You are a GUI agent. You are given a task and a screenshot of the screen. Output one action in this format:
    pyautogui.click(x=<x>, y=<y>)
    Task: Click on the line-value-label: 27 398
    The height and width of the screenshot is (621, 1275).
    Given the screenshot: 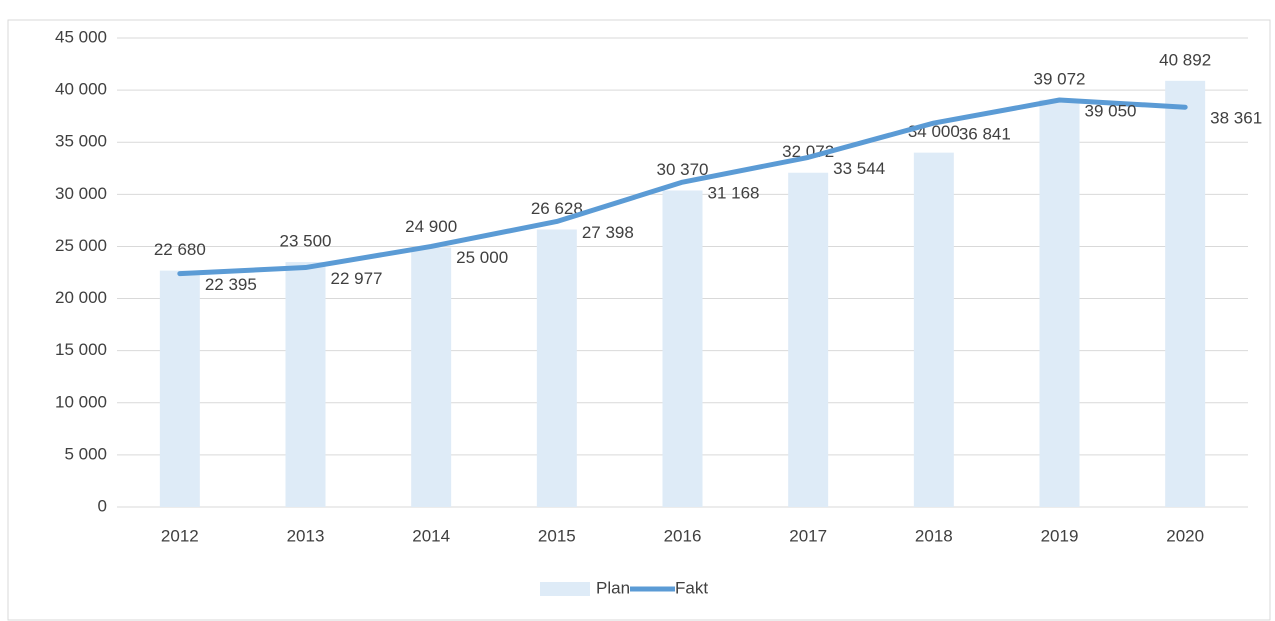 What is the action you would take?
    pyautogui.click(x=608, y=232)
    